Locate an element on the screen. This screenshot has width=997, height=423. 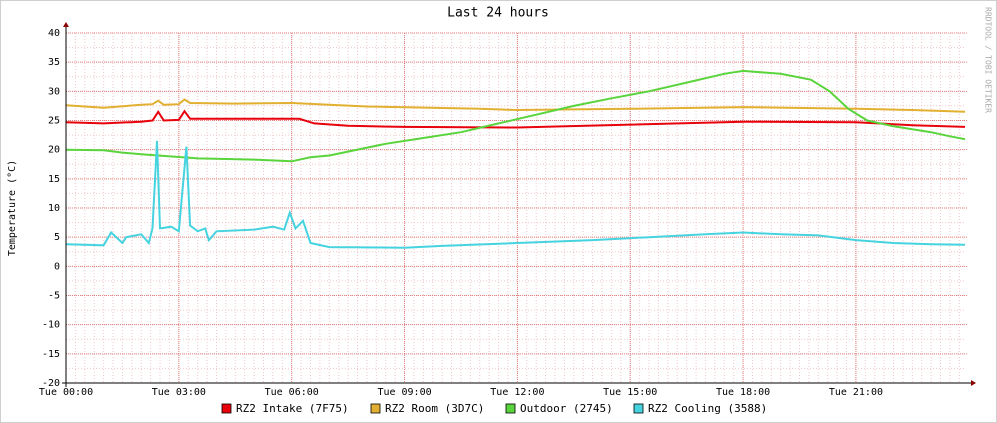
watermark: RRDTOOL / TOBI OETIKER is located at coordinates (988, 60).